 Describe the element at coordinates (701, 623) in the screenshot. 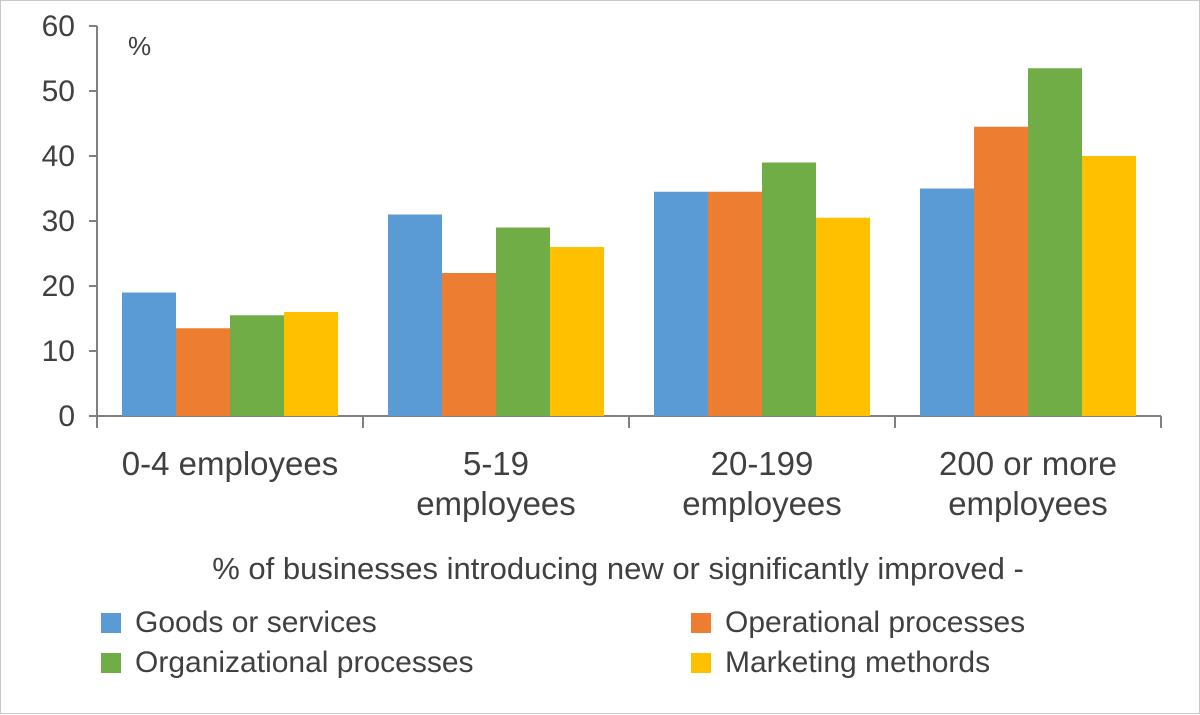

I see `legend-swatch-operational-processes` at that location.